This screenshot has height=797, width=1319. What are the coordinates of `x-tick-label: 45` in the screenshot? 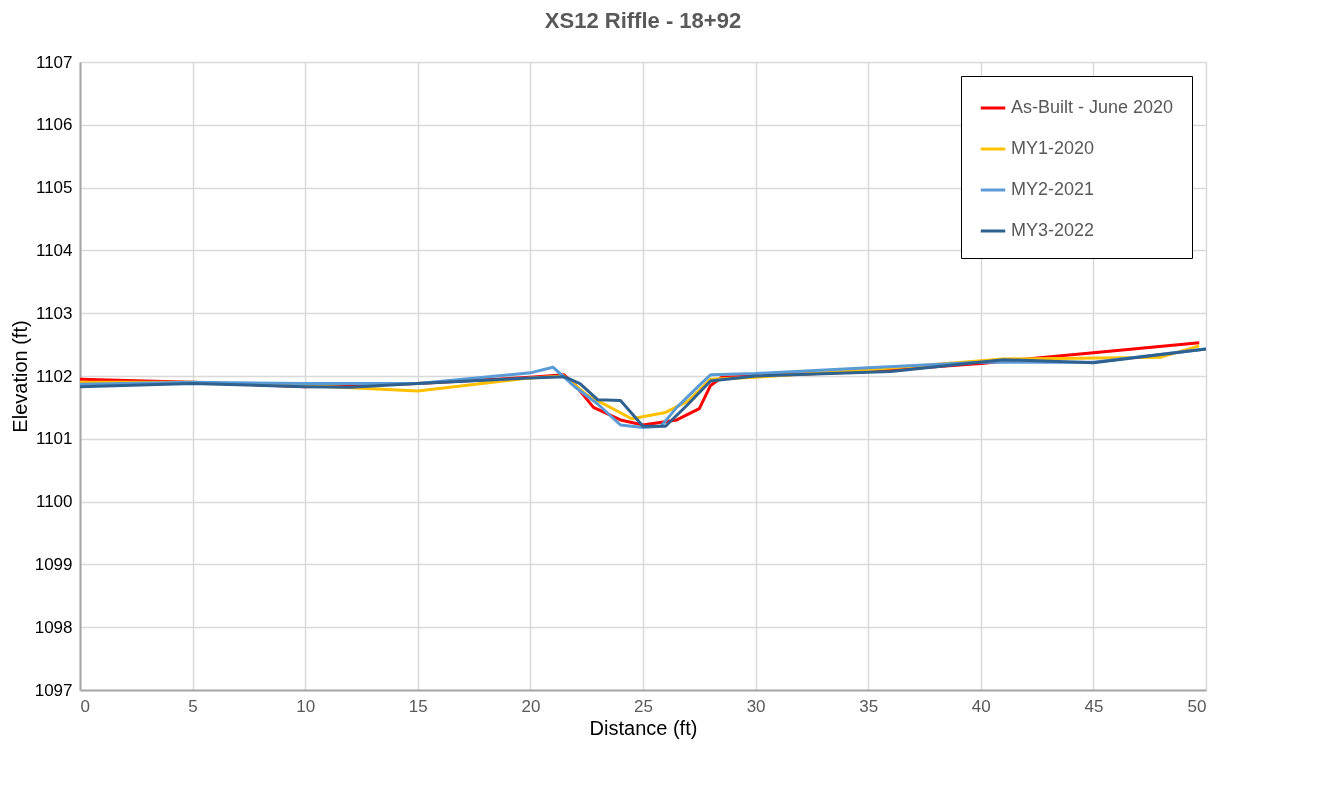 It's located at (1094, 706).